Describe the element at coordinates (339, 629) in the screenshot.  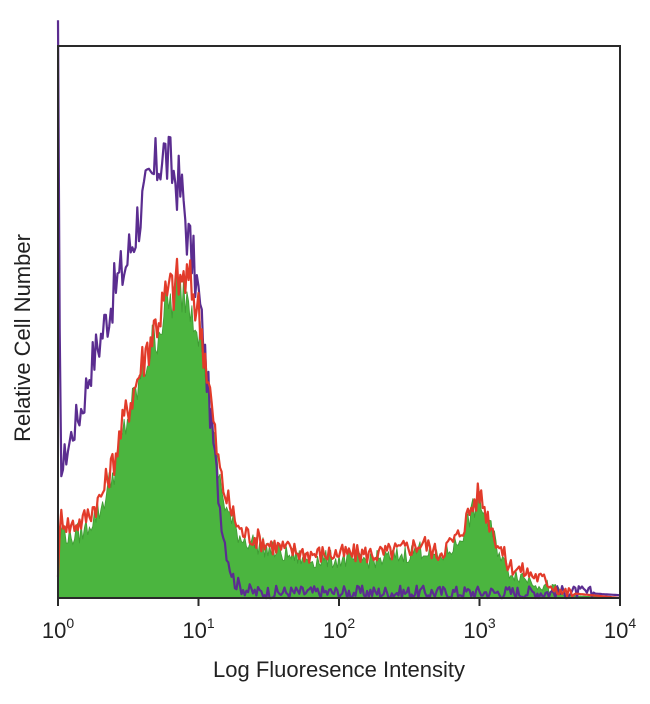
I see `x-tick-label: 10²` at that location.